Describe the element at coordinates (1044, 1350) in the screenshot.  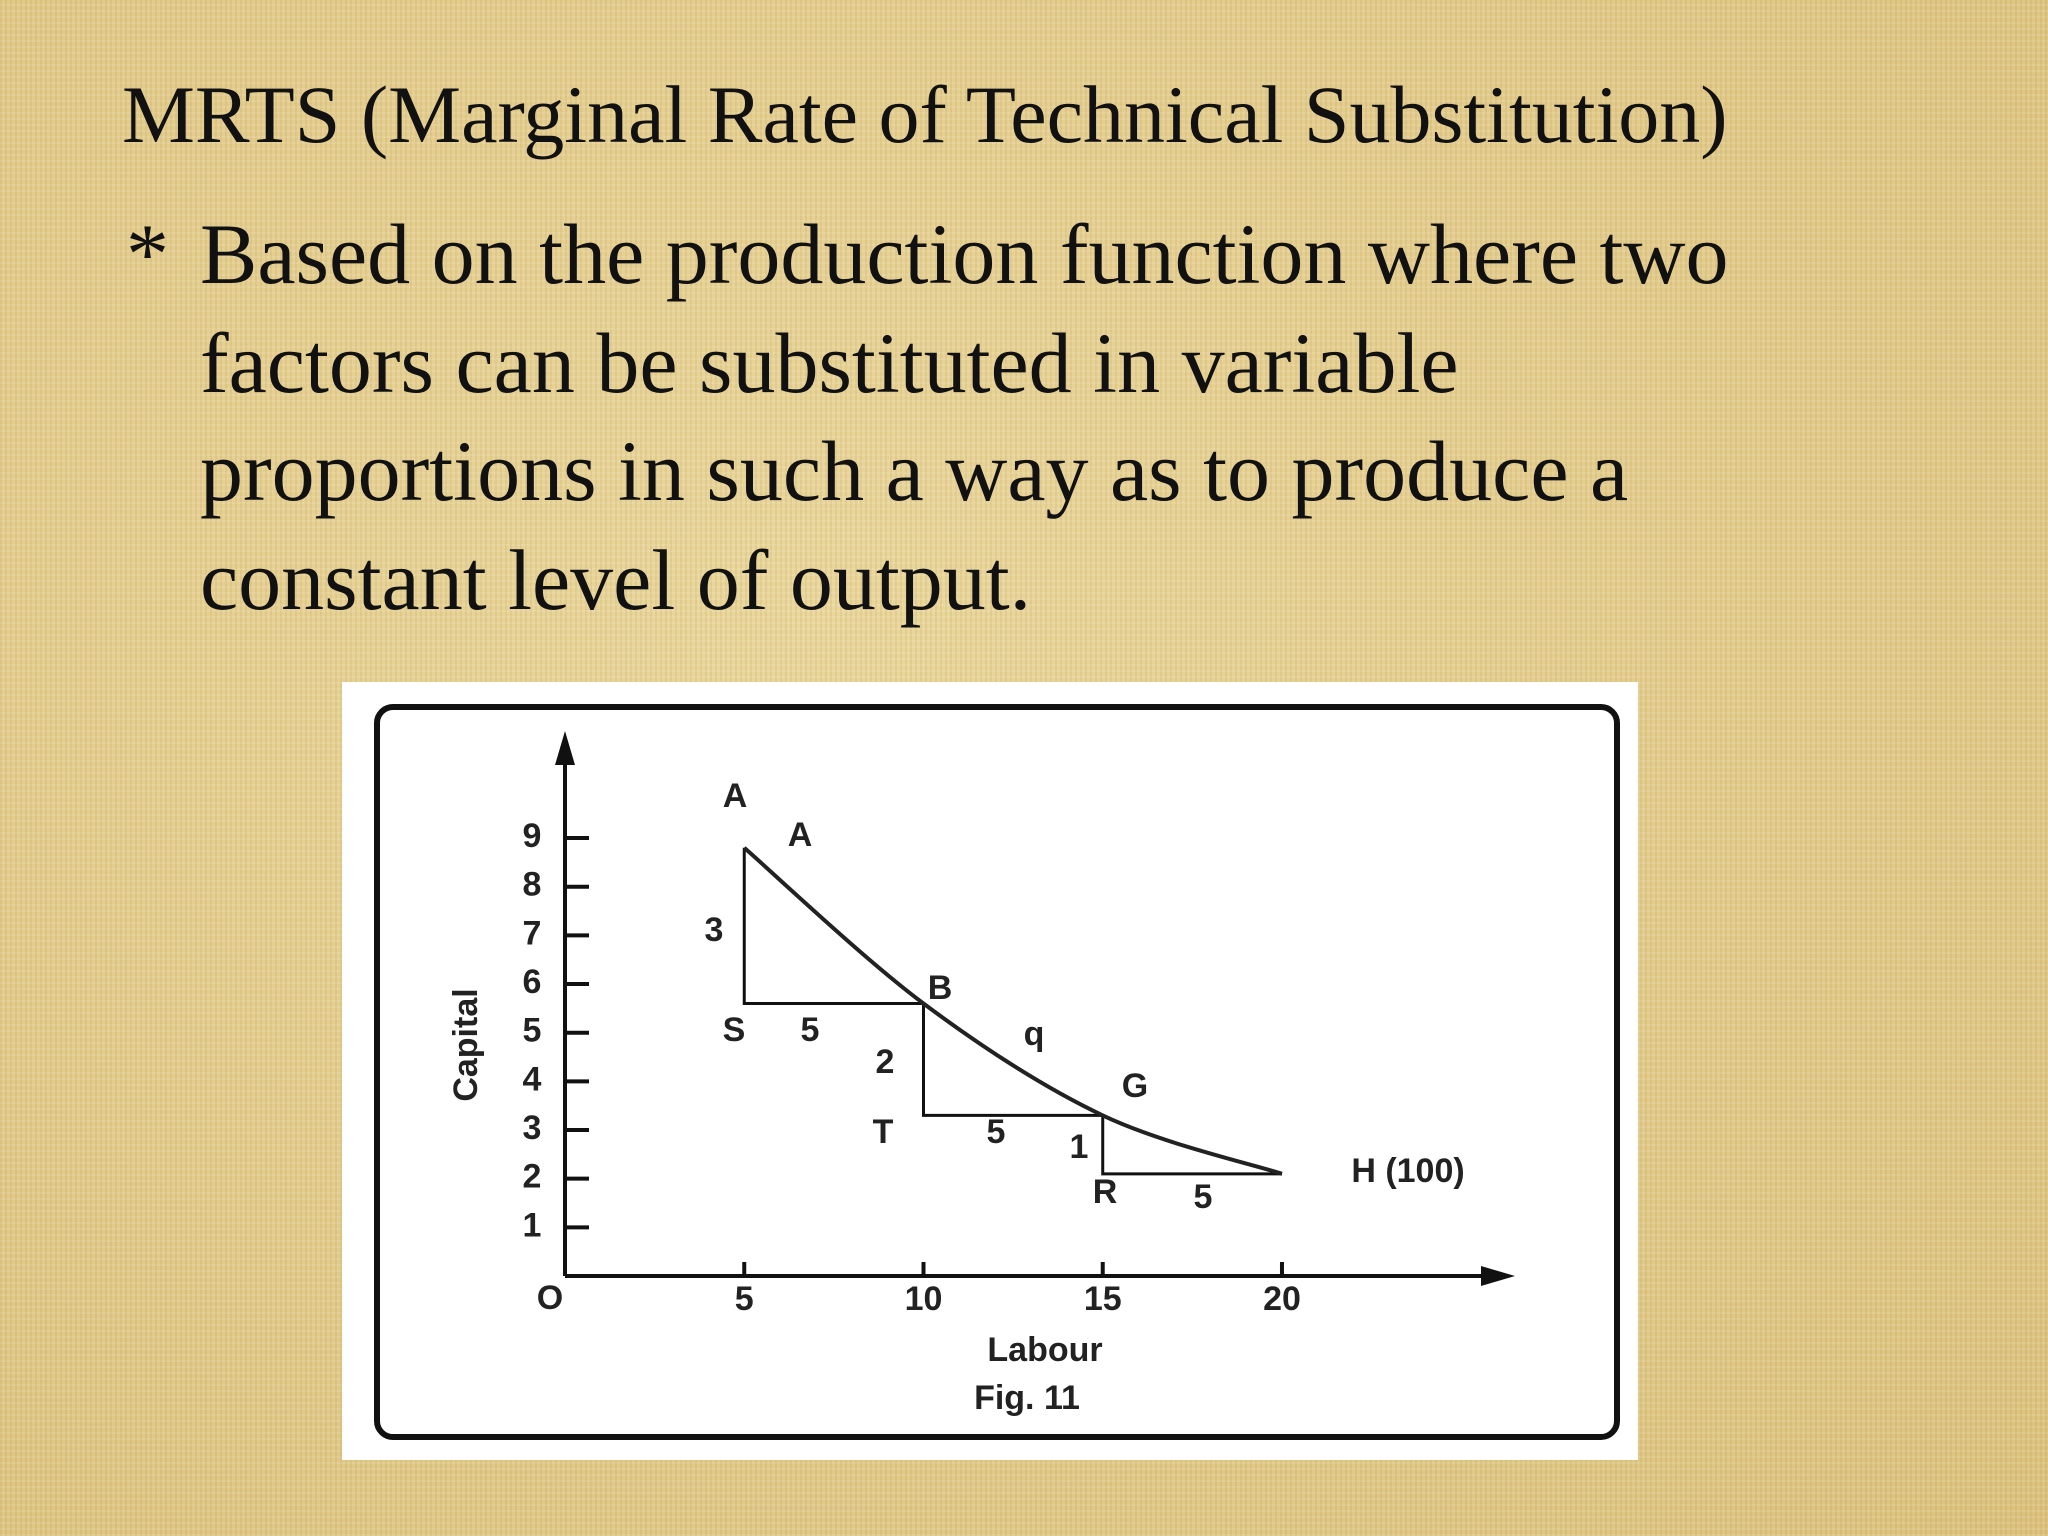
I see `x-axis-label: Labour` at that location.